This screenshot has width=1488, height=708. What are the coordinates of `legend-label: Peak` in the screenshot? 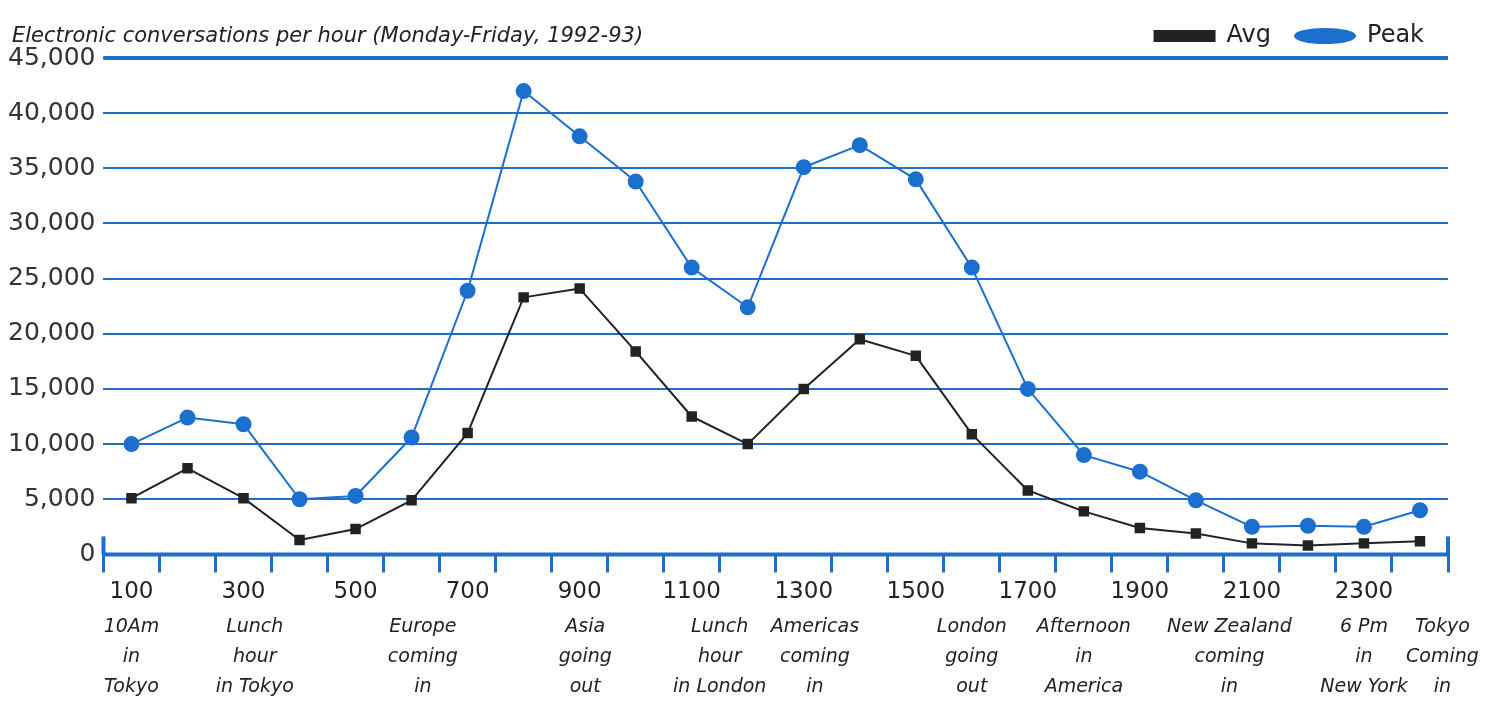 It's located at (1396, 34).